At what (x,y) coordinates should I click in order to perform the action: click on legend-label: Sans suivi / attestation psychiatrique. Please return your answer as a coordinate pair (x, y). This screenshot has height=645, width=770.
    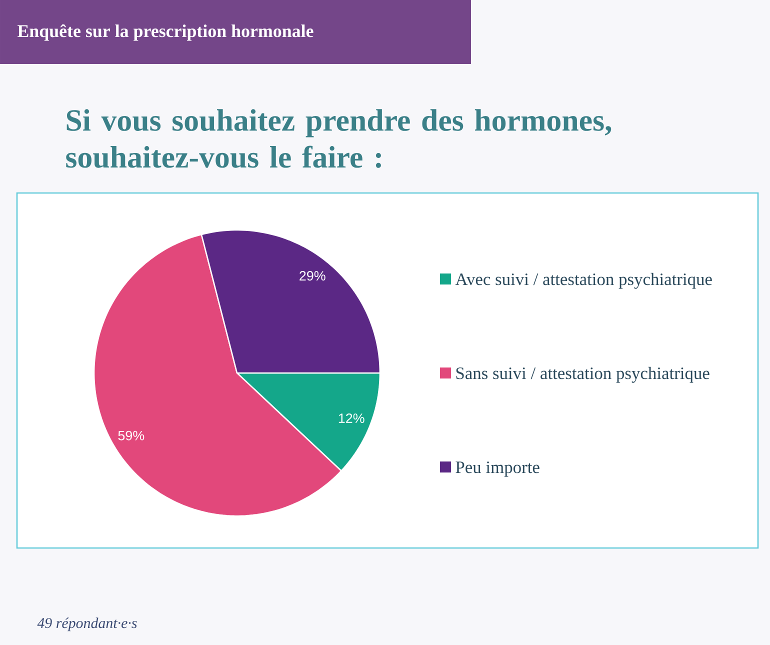
    Looking at the image, I should click on (583, 374).